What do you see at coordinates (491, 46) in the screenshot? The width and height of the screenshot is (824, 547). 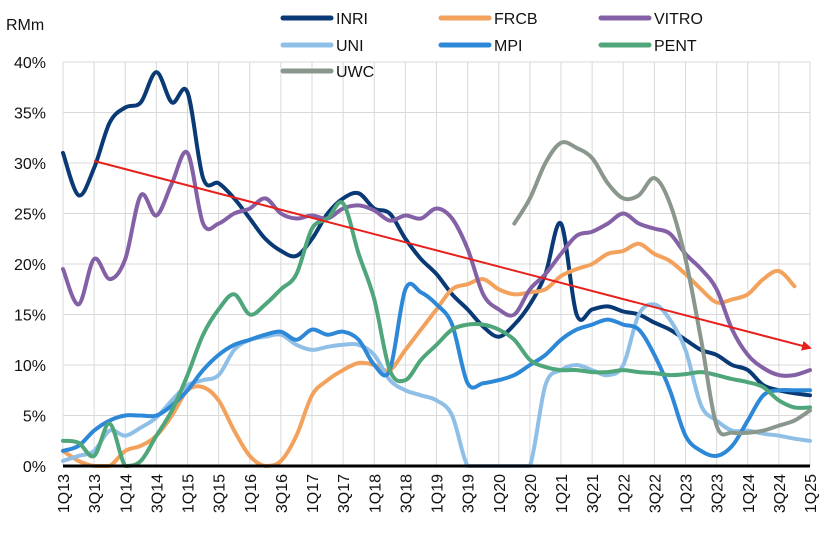 I see `legend: INRI FRCB VITRO UNI MPI PENT UWC` at bounding box center [491, 46].